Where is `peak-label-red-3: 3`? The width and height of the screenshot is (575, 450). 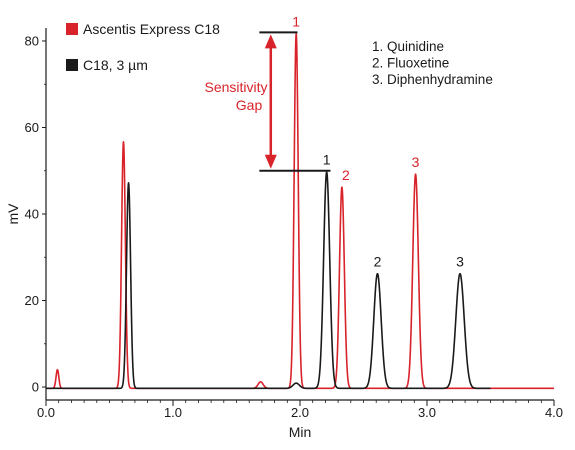
peak-label-red-3: 3 is located at coordinates (416, 162).